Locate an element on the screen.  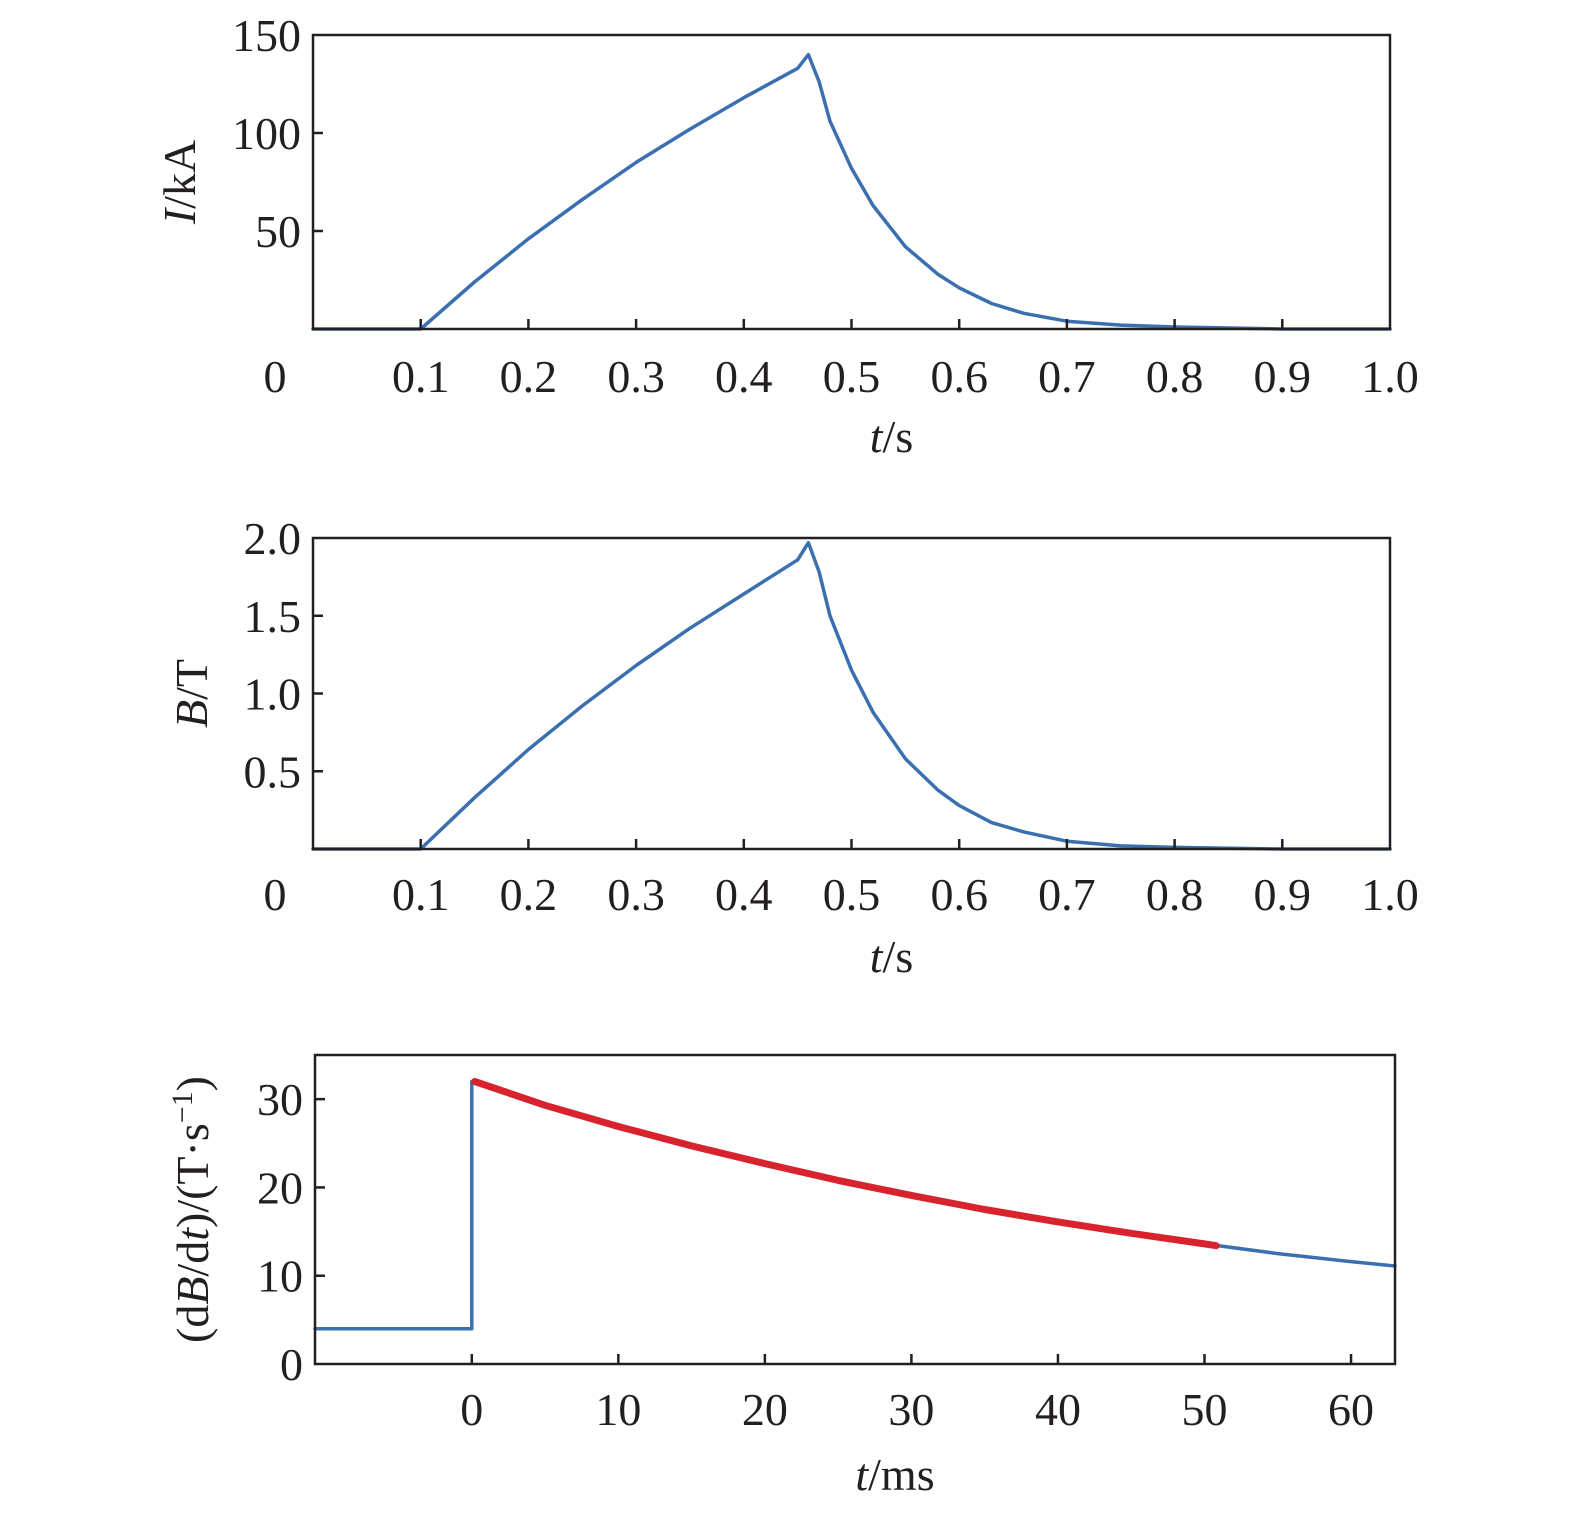
axis-label-part: /kA is located at coordinates (179, 174).